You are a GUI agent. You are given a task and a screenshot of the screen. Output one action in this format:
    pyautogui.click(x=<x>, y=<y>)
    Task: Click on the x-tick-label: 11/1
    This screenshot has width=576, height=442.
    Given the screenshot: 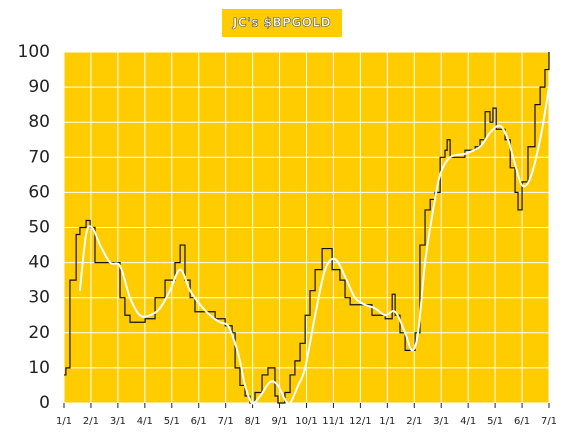 What is the action you would take?
    pyautogui.click(x=333, y=421)
    